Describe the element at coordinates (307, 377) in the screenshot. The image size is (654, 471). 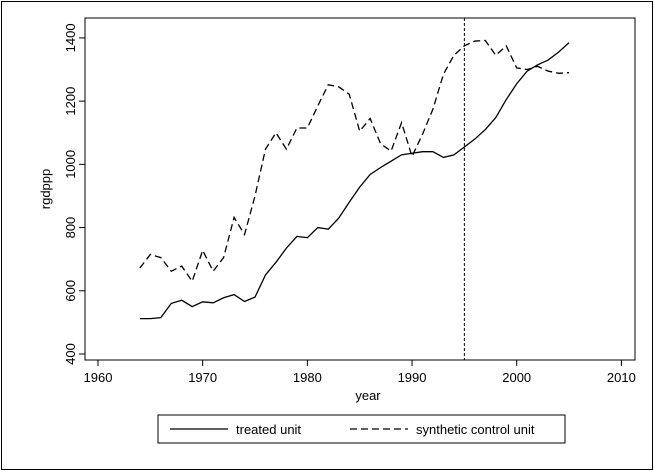
I see `x-tick-label: 1980` at that location.